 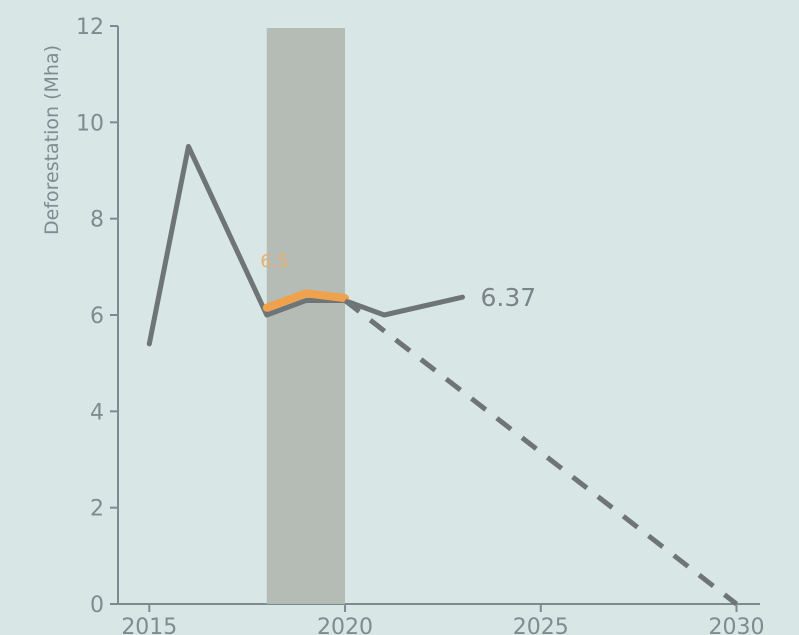 What do you see at coordinates (97, 605) in the screenshot?
I see `y-tick-label-0: 0` at bounding box center [97, 605].